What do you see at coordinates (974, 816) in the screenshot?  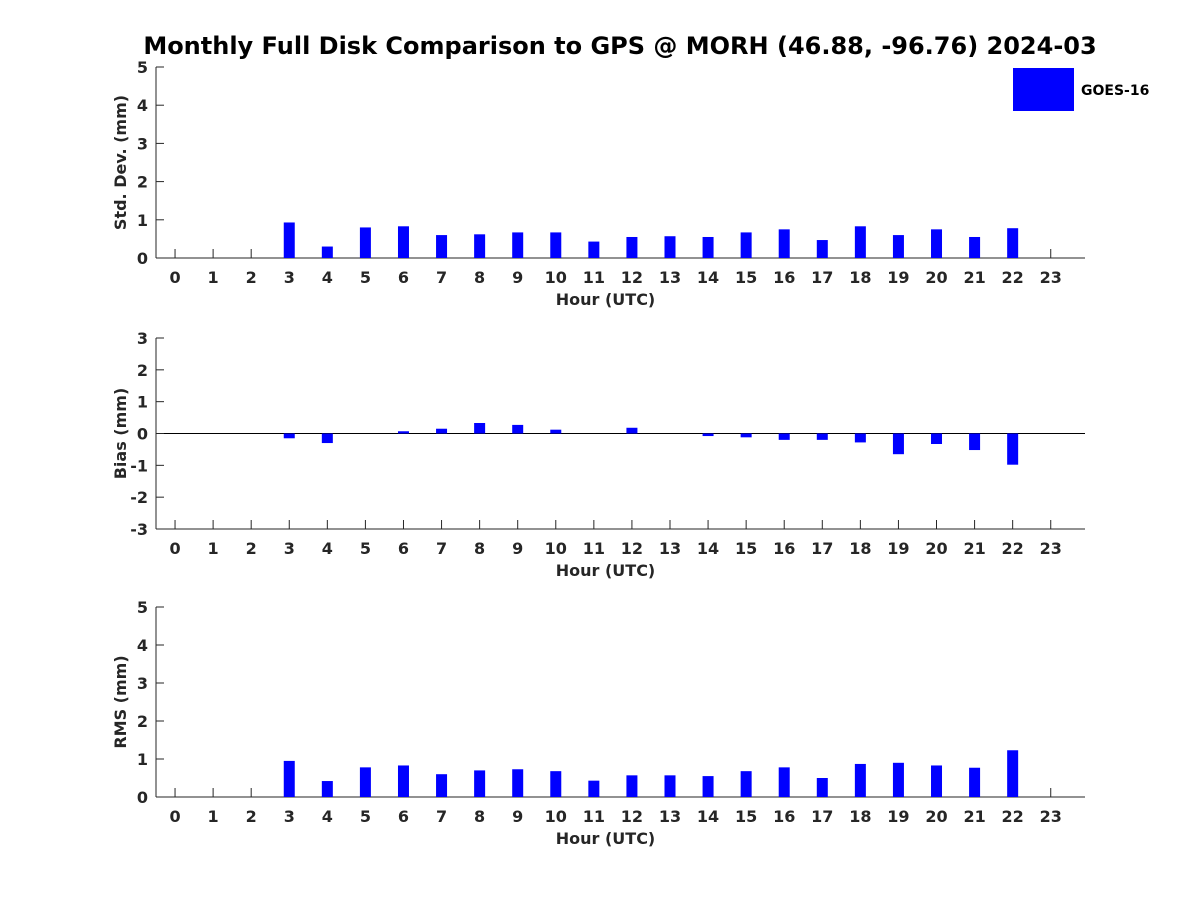 I see `x-tick-label: 21` at bounding box center [974, 816].